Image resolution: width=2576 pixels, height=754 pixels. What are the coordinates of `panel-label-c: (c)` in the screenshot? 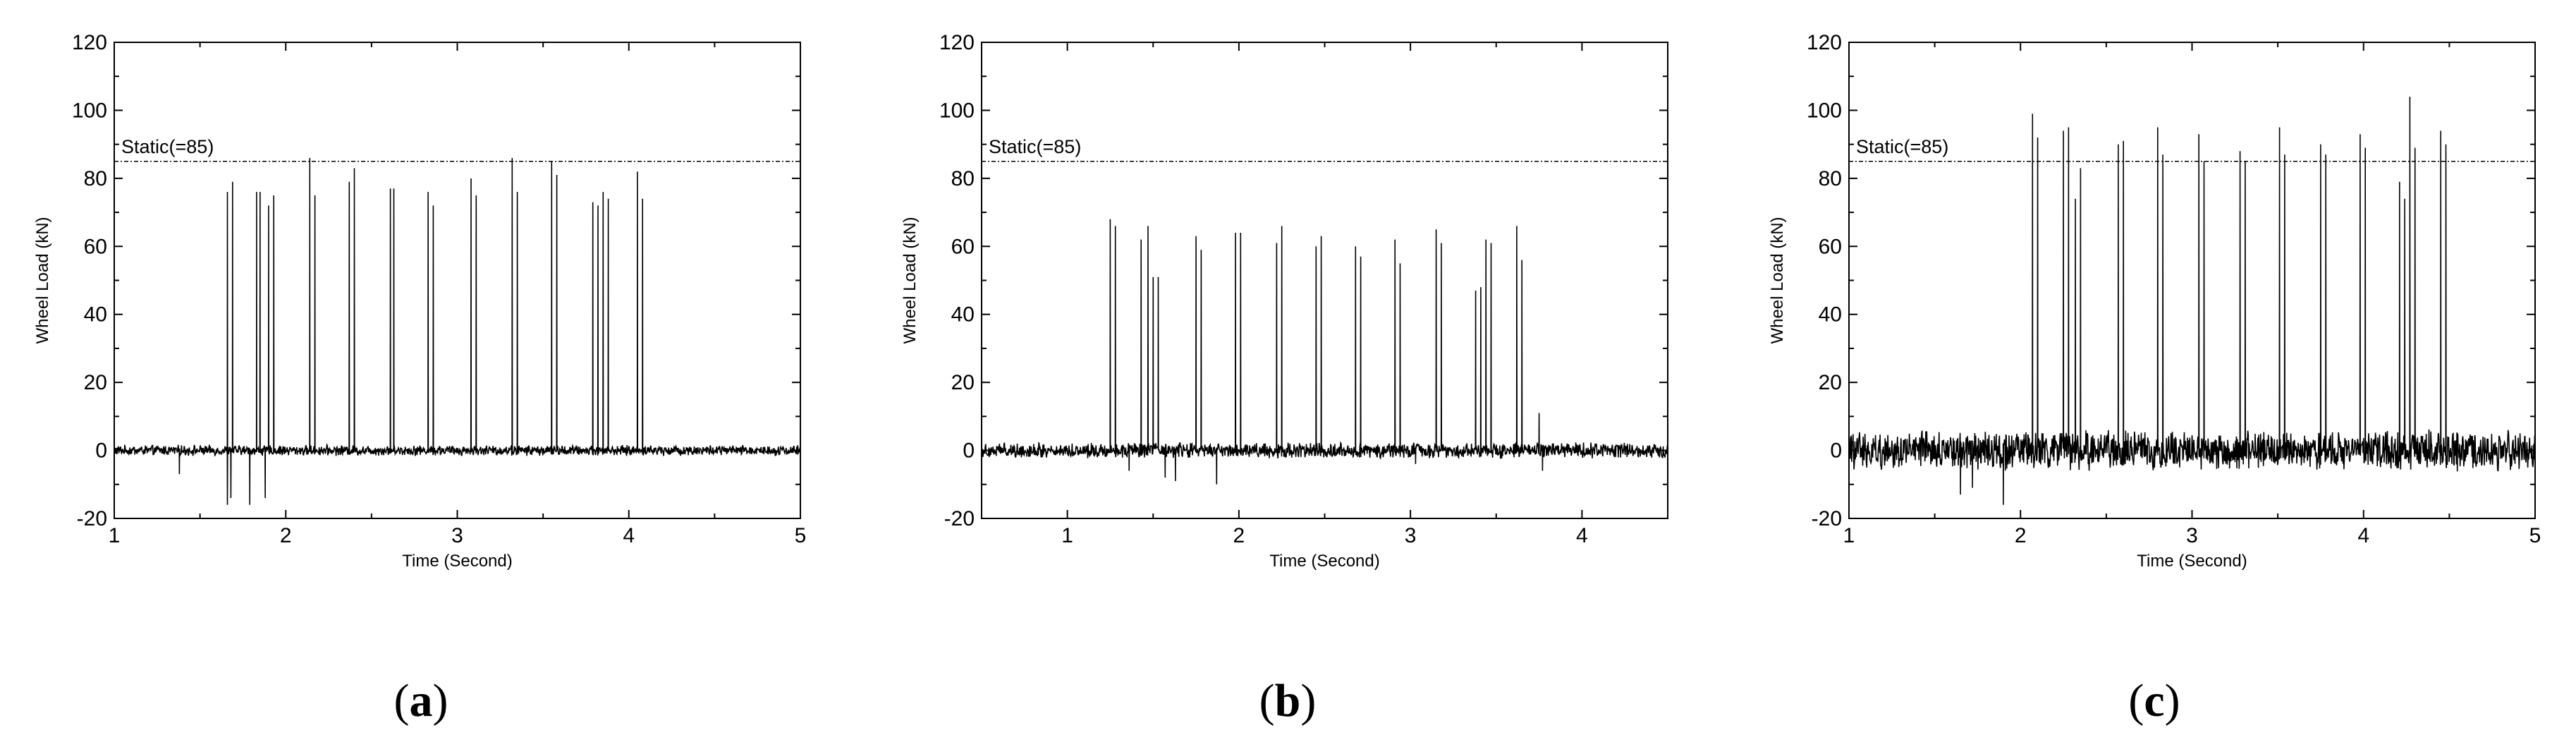 It's located at (2154, 700).